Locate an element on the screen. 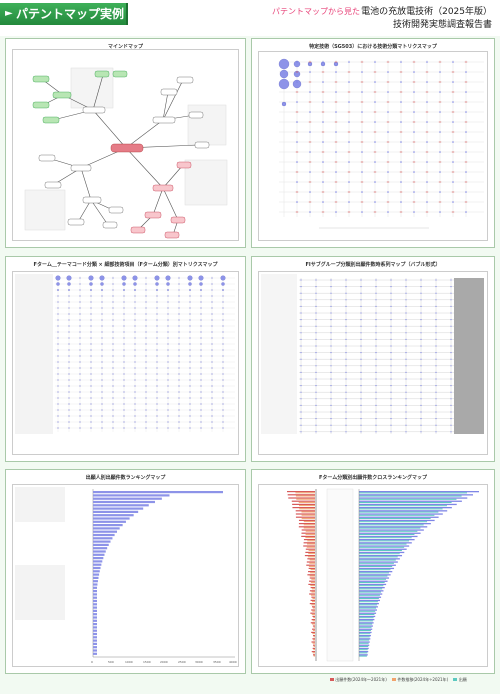 This screenshot has width=500, height=694. fterm-matrix-chart is located at coordinates (125, 363).